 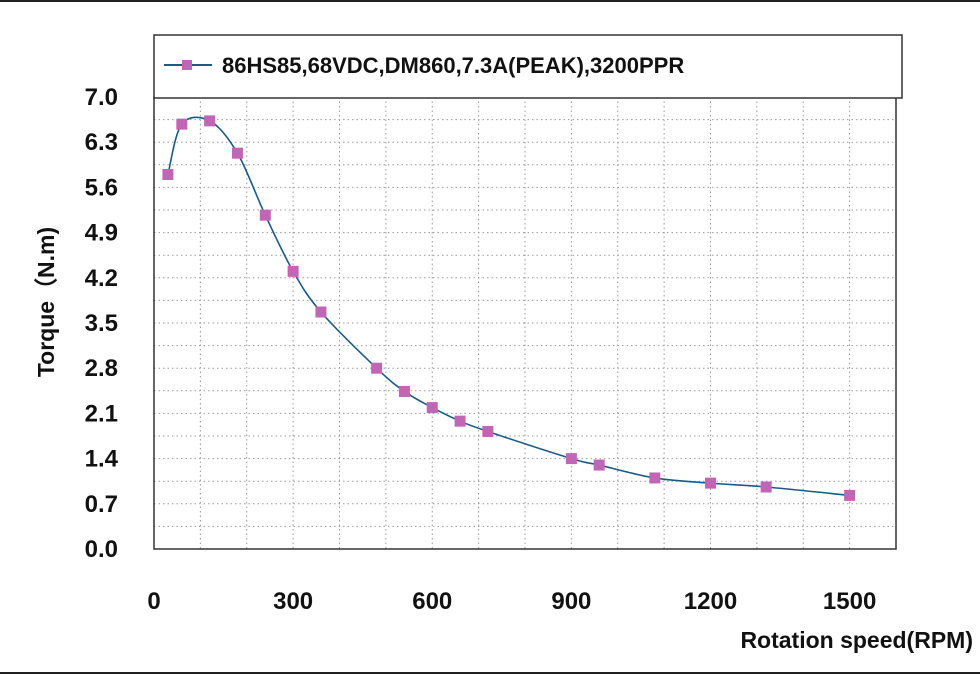 What do you see at coordinates (101, 233) in the screenshot?
I see `y-tick-label: 4.9` at bounding box center [101, 233].